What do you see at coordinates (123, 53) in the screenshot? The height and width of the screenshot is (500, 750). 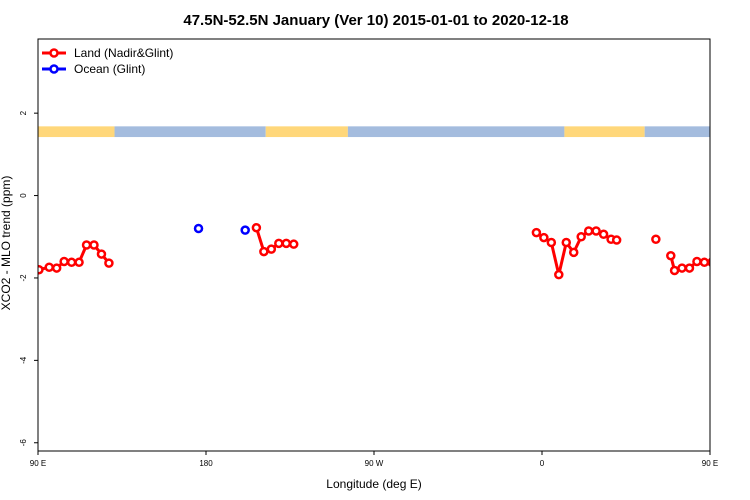 I see `land-legend-label: Land (Nadir&Glint)` at bounding box center [123, 53].